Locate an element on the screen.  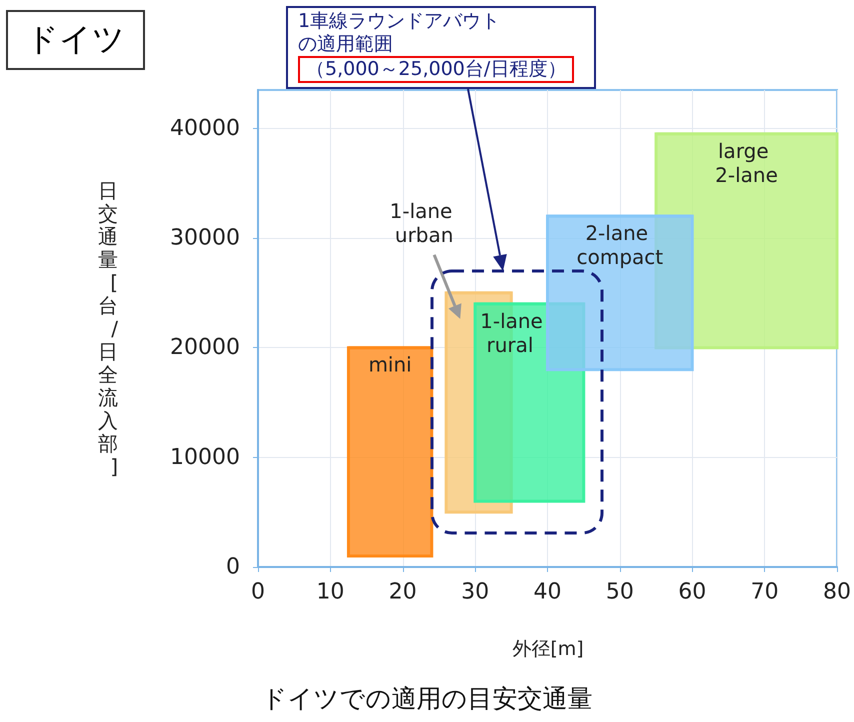
series-label: mini is located at coordinates (390, 364).